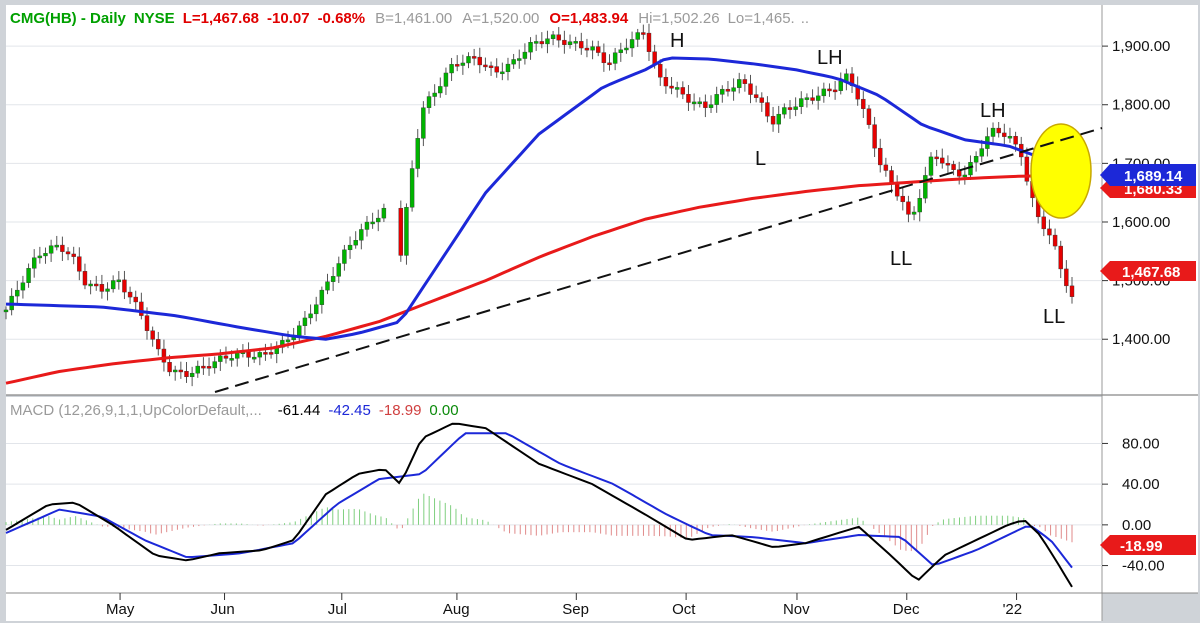  I want to click on last-price-value: 1,467.68, so click(1151, 272).